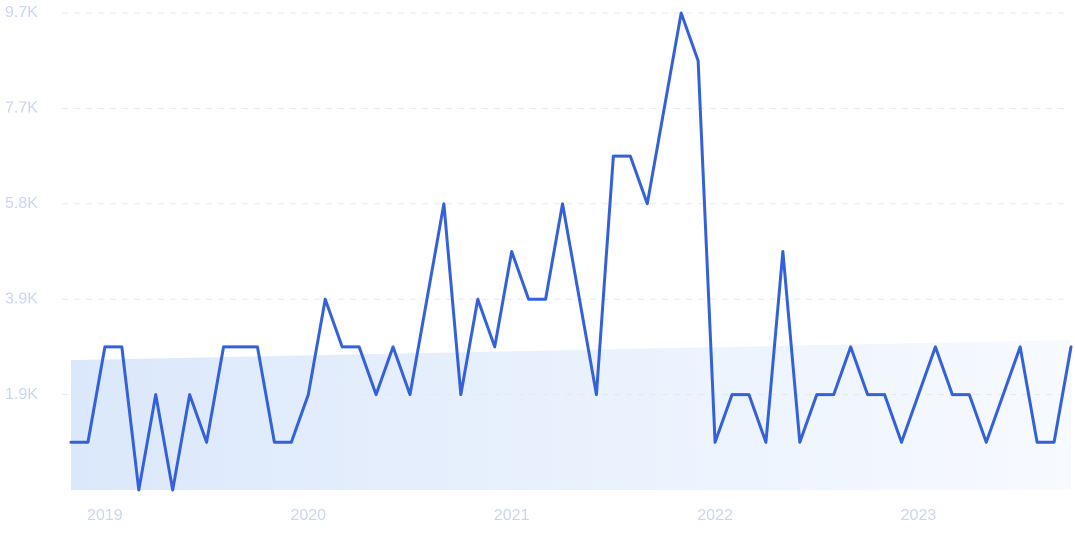 This screenshot has width=1075, height=537. What do you see at coordinates (21, 394) in the screenshot?
I see `y-tick-label: 1.9K` at bounding box center [21, 394].